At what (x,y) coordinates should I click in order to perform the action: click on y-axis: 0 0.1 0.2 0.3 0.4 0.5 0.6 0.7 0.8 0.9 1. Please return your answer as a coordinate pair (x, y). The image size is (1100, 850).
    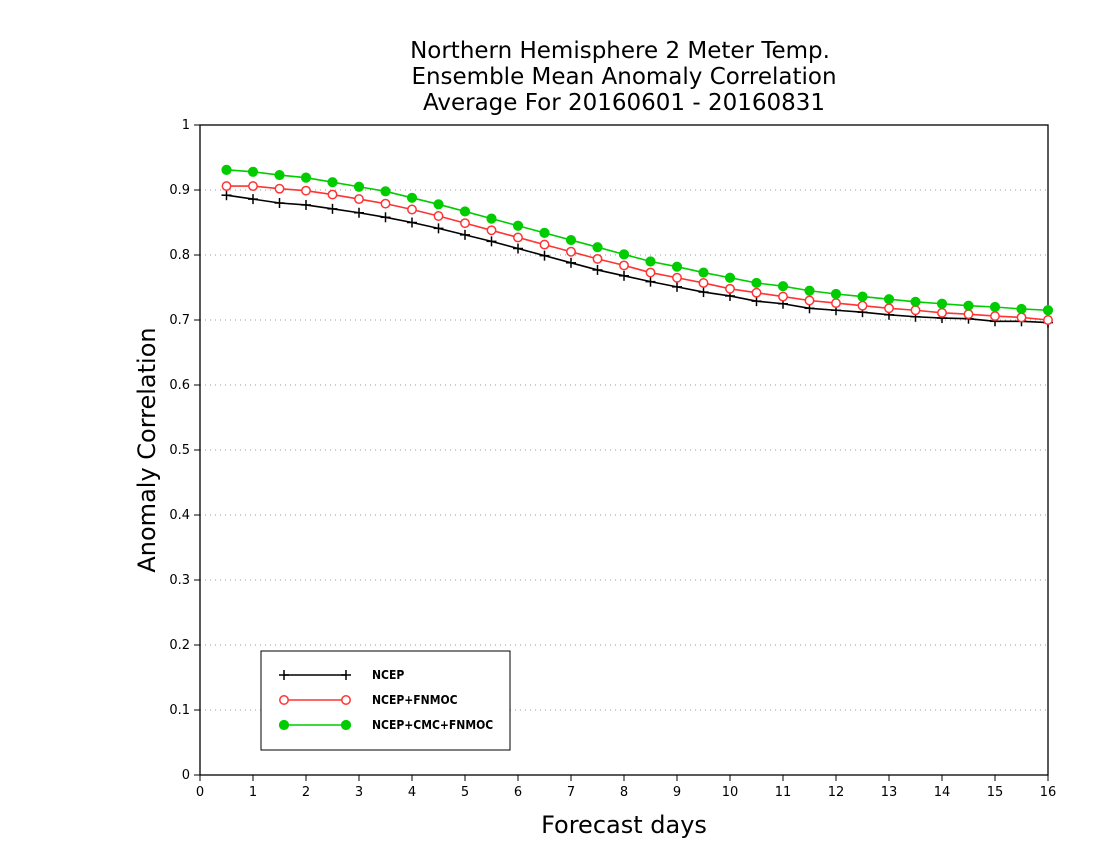
    Looking at the image, I should click on (184, 450).